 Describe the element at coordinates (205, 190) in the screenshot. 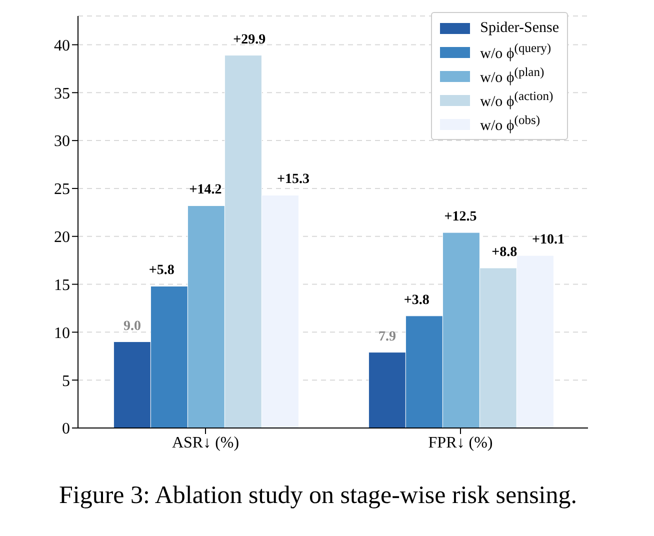

I see `annotation: +14.2` at that location.